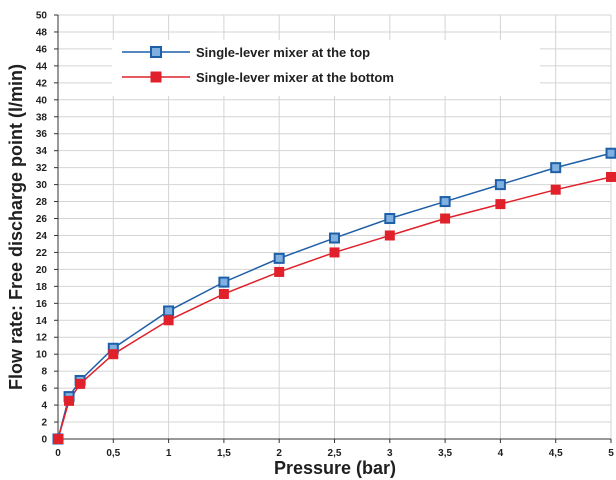  What do you see at coordinates (58, 453) in the screenshot?
I see `x-tick-label: 0` at bounding box center [58, 453].